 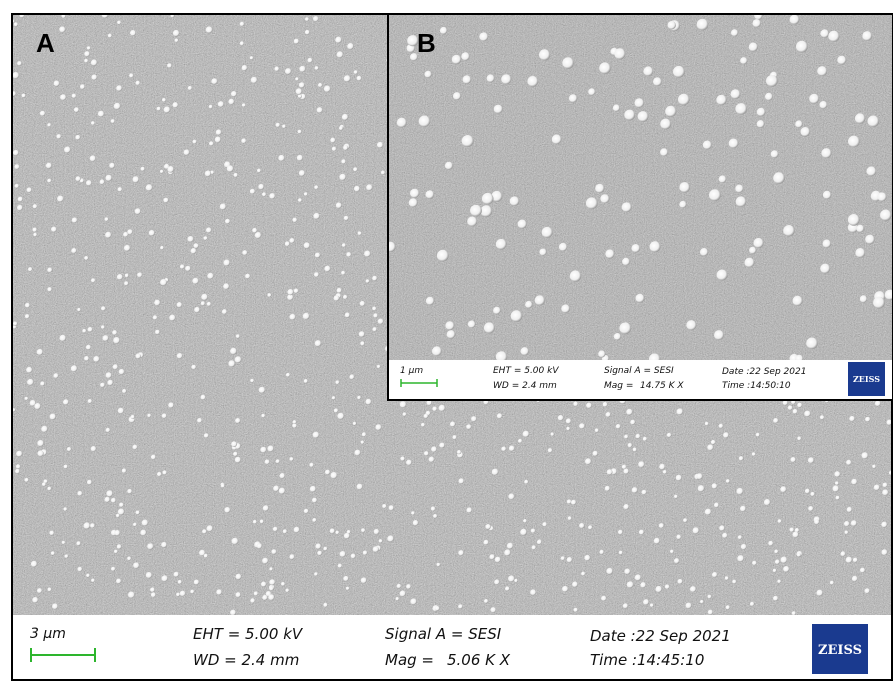 What do you see at coordinates (647, 660) in the screenshot?
I see `time: Time :14:45:10` at bounding box center [647, 660].